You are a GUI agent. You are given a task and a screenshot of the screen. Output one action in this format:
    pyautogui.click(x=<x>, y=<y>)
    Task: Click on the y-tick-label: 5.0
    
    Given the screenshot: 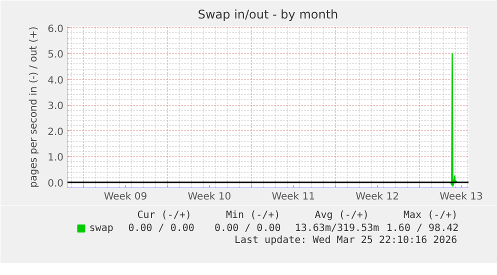 What is the action you would take?
    pyautogui.click(x=56, y=55)
    